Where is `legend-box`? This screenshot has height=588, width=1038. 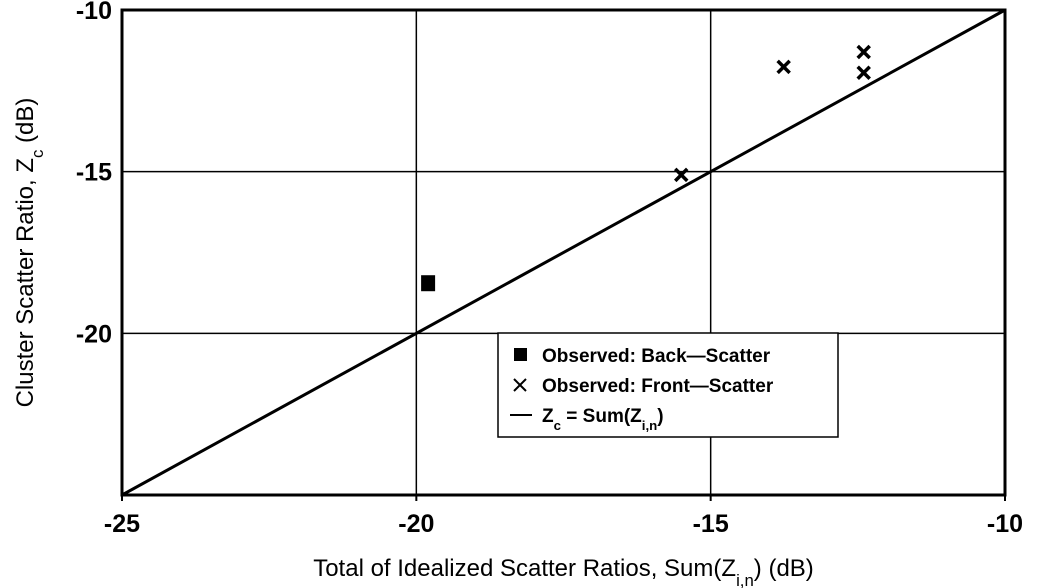
legend-box is located at coordinates (668, 385).